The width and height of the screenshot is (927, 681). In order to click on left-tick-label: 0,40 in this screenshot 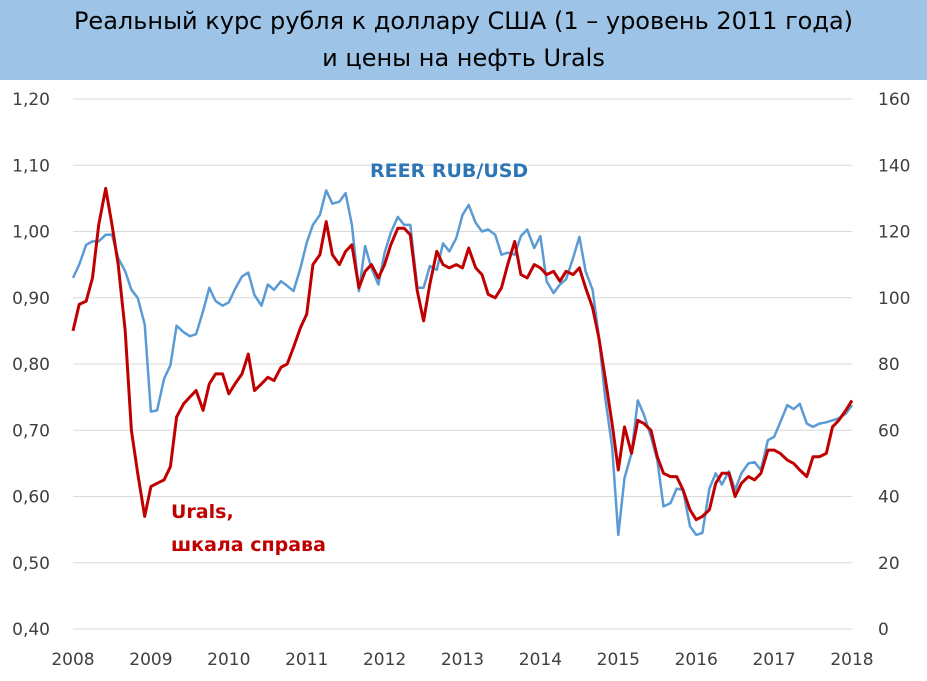, I will do `click(31, 630)`.